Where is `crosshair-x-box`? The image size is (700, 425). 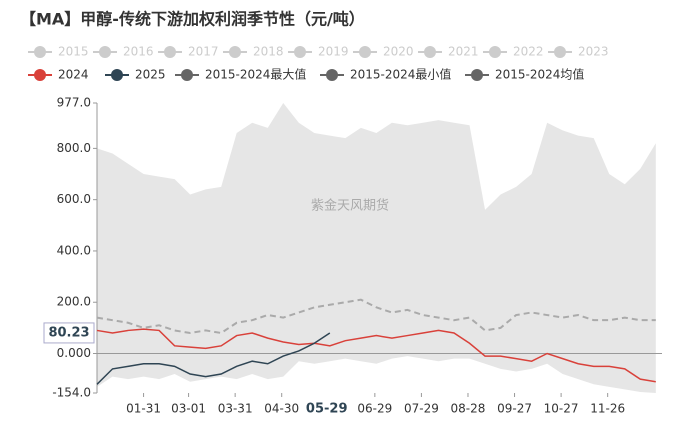 crosshair-x-box is located at coordinates (326, 409).